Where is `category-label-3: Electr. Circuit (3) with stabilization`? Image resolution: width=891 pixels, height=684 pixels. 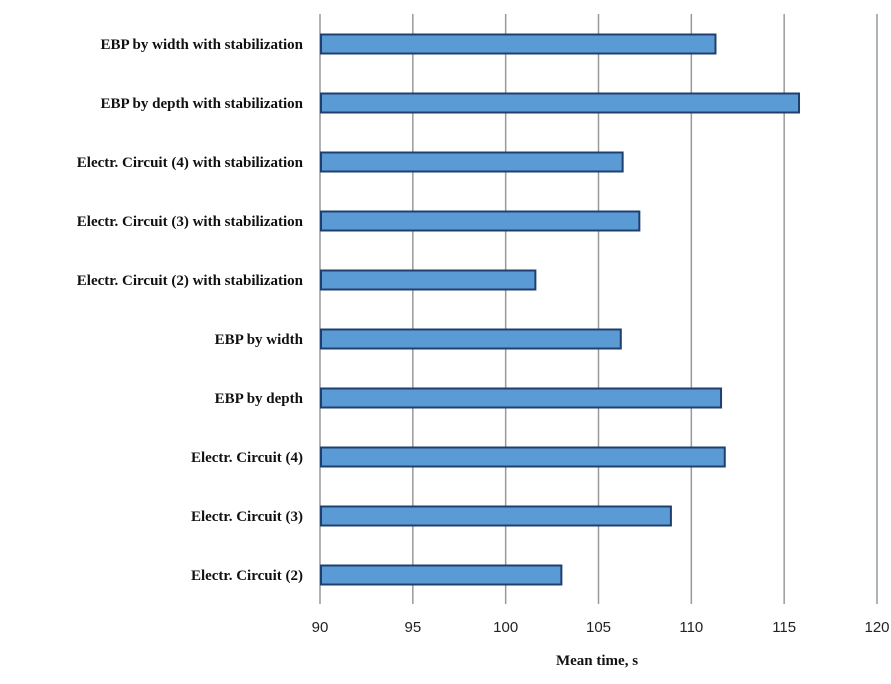 category-label-3: Electr. Circuit (3) with stabilization is located at coordinates (190, 222).